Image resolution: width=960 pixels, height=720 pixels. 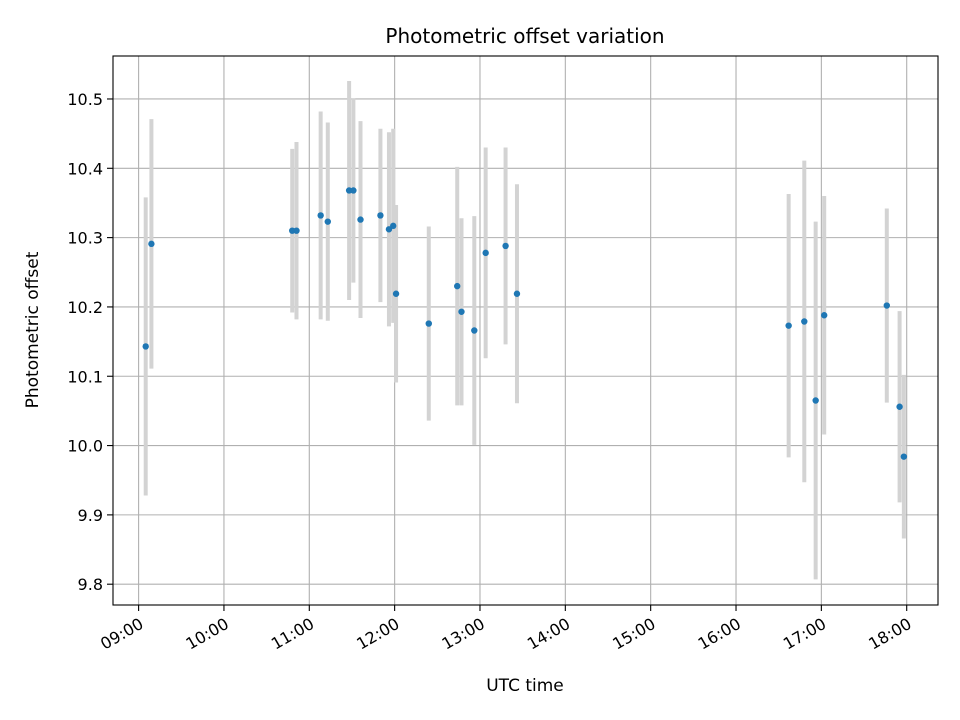 What do you see at coordinates (90, 584) in the screenshot?
I see `y-tick-label: 9.8` at bounding box center [90, 584].